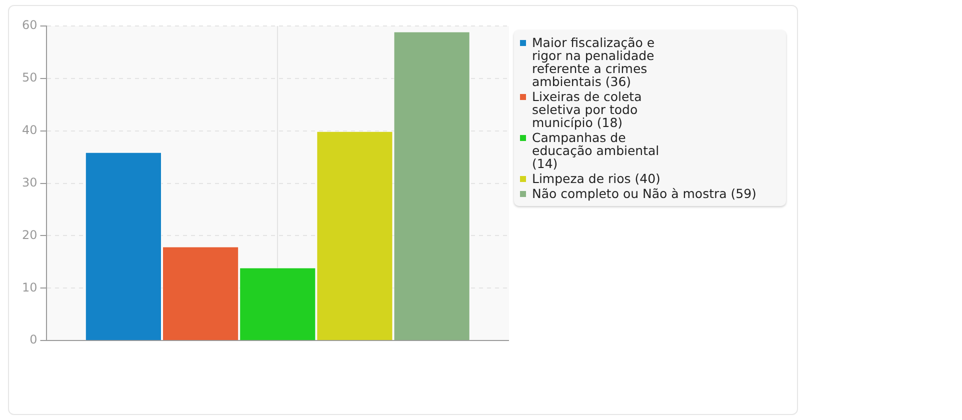 This screenshot has height=420, width=962. I want to click on y-tick-label: 40, so click(30, 129).